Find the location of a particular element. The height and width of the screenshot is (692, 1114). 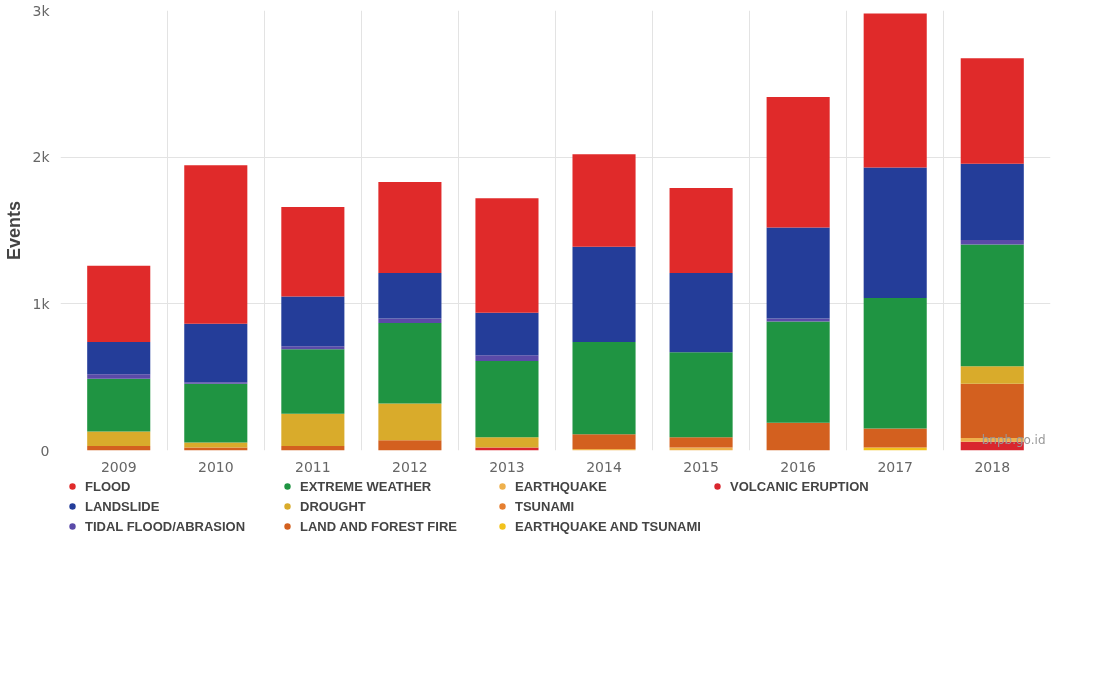

legend-label: LANDSLIDE is located at coordinates (123, 506).